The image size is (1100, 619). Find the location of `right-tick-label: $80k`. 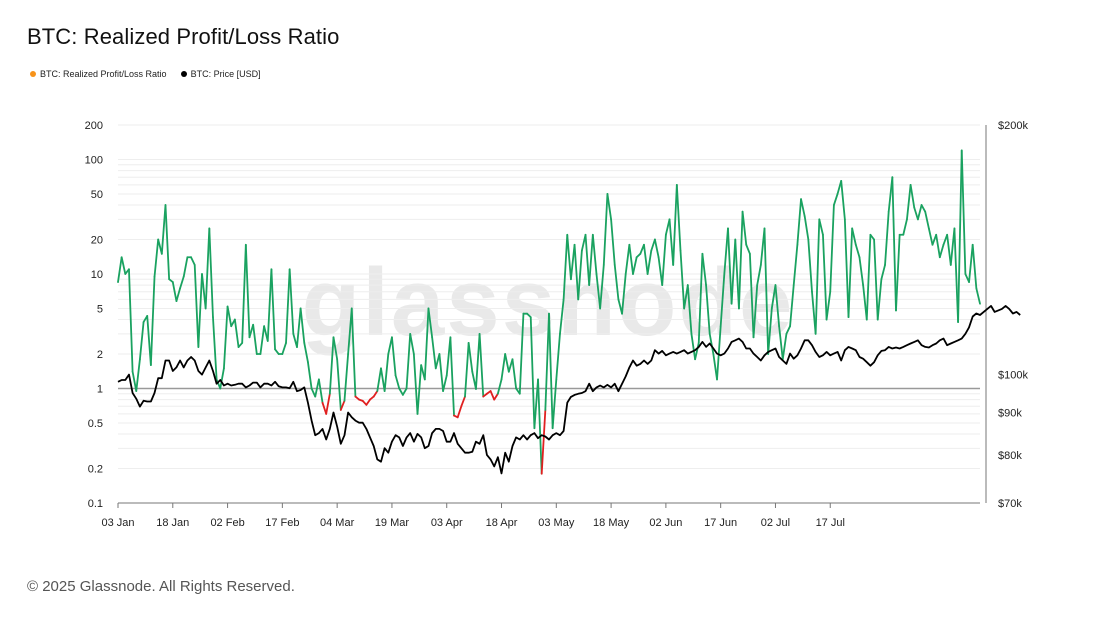

right-tick-label: $80k is located at coordinates (1010, 456).